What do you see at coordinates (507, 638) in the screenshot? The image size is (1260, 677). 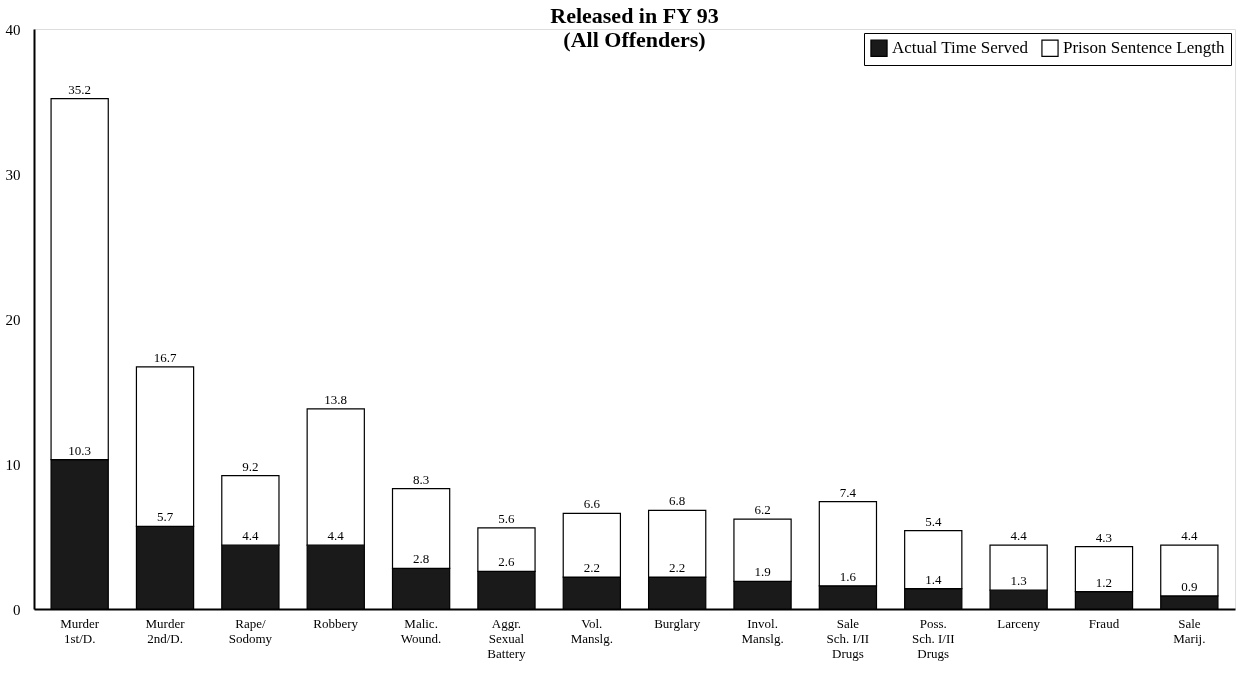 I see `x-tick-label: Aggr. Sexual Battery` at bounding box center [507, 638].